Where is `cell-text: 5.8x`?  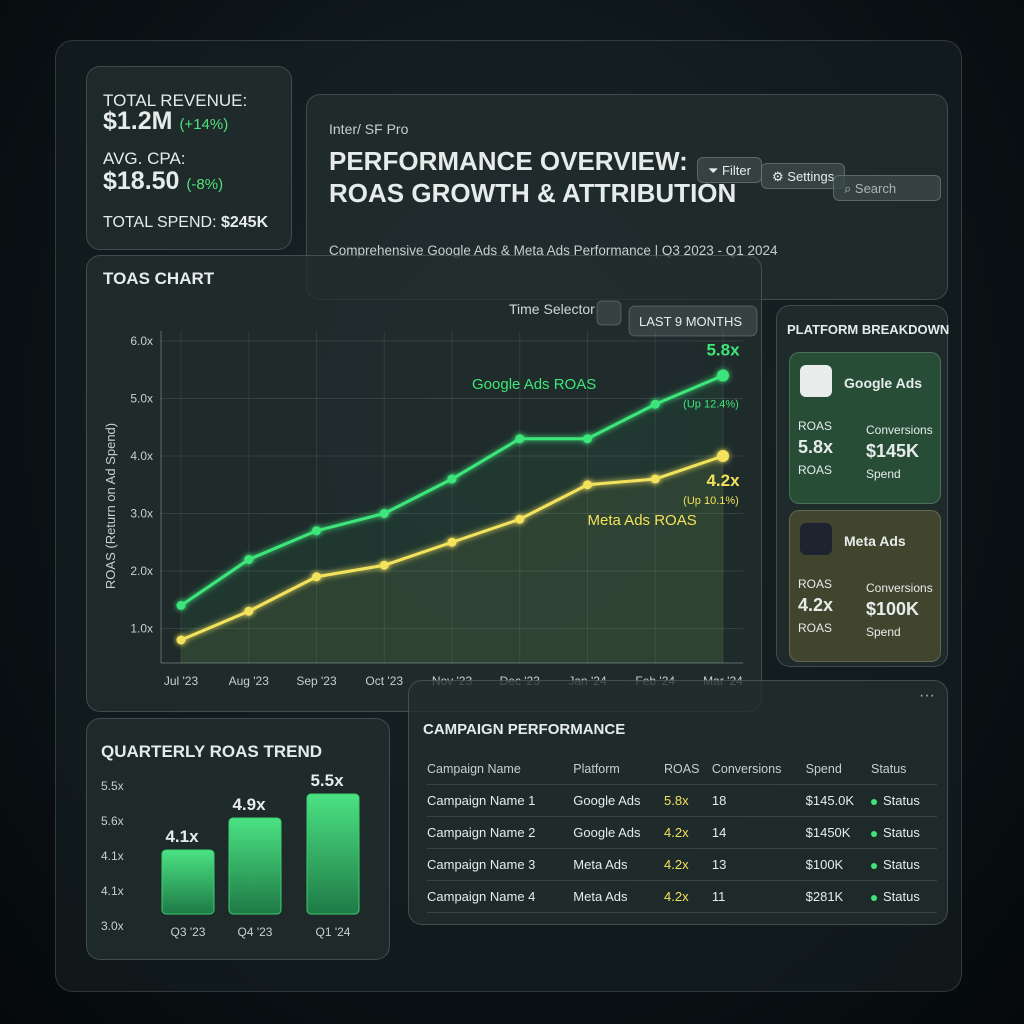 cell-text: 5.8x is located at coordinates (676, 800).